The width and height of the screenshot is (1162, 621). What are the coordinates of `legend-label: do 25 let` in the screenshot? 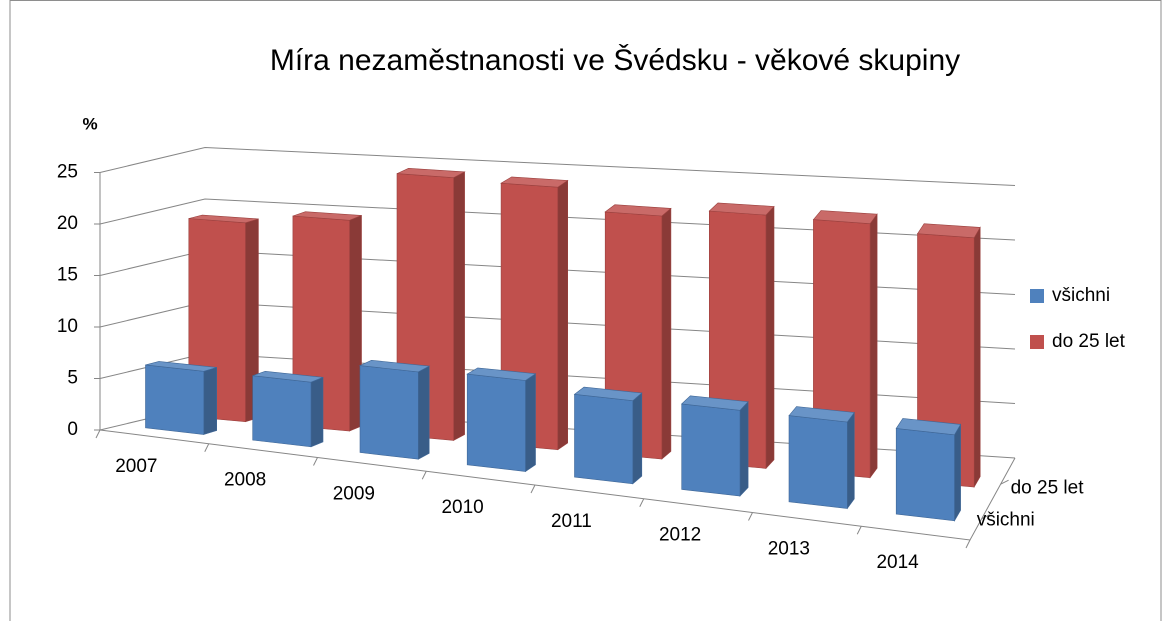 It's located at (1089, 341).